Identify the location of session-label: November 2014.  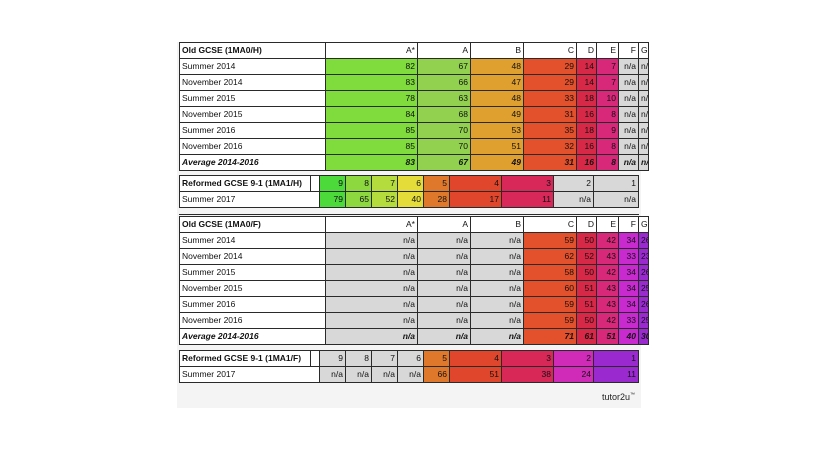
(252, 82).